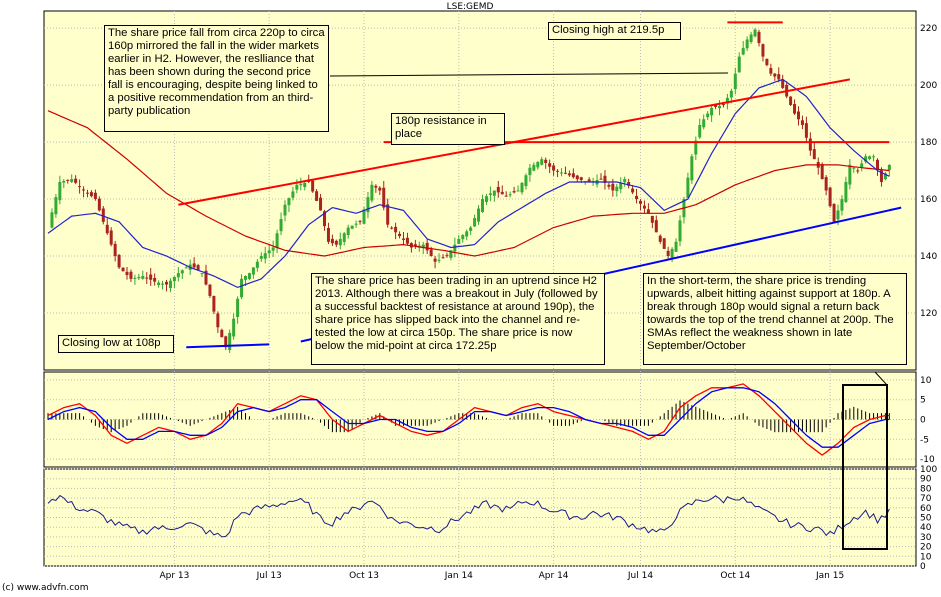  I want to click on x-tick-label: Jul 13, so click(269, 576).